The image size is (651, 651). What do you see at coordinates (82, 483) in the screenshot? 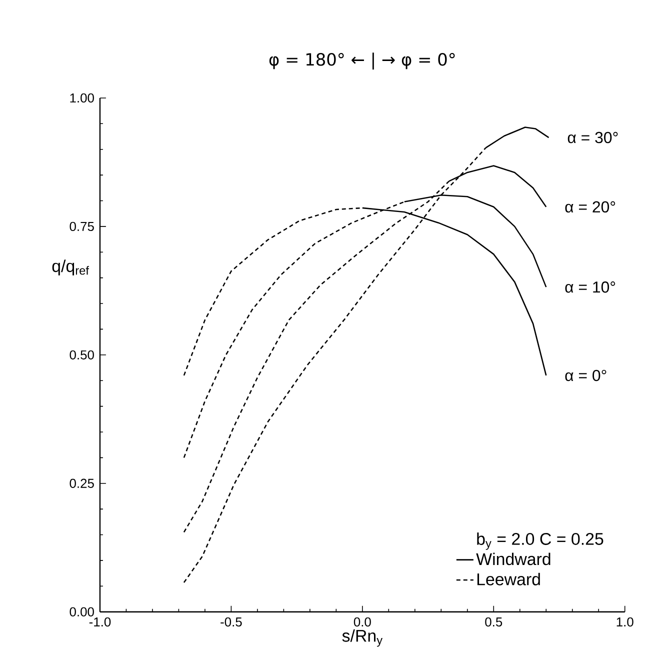
I see `y-tick-label: 0.25` at bounding box center [82, 483].